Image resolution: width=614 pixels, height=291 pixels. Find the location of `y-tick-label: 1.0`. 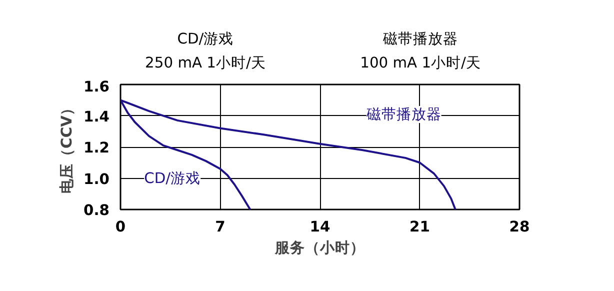

y-tick-label: 1.0 is located at coordinates (97, 179).